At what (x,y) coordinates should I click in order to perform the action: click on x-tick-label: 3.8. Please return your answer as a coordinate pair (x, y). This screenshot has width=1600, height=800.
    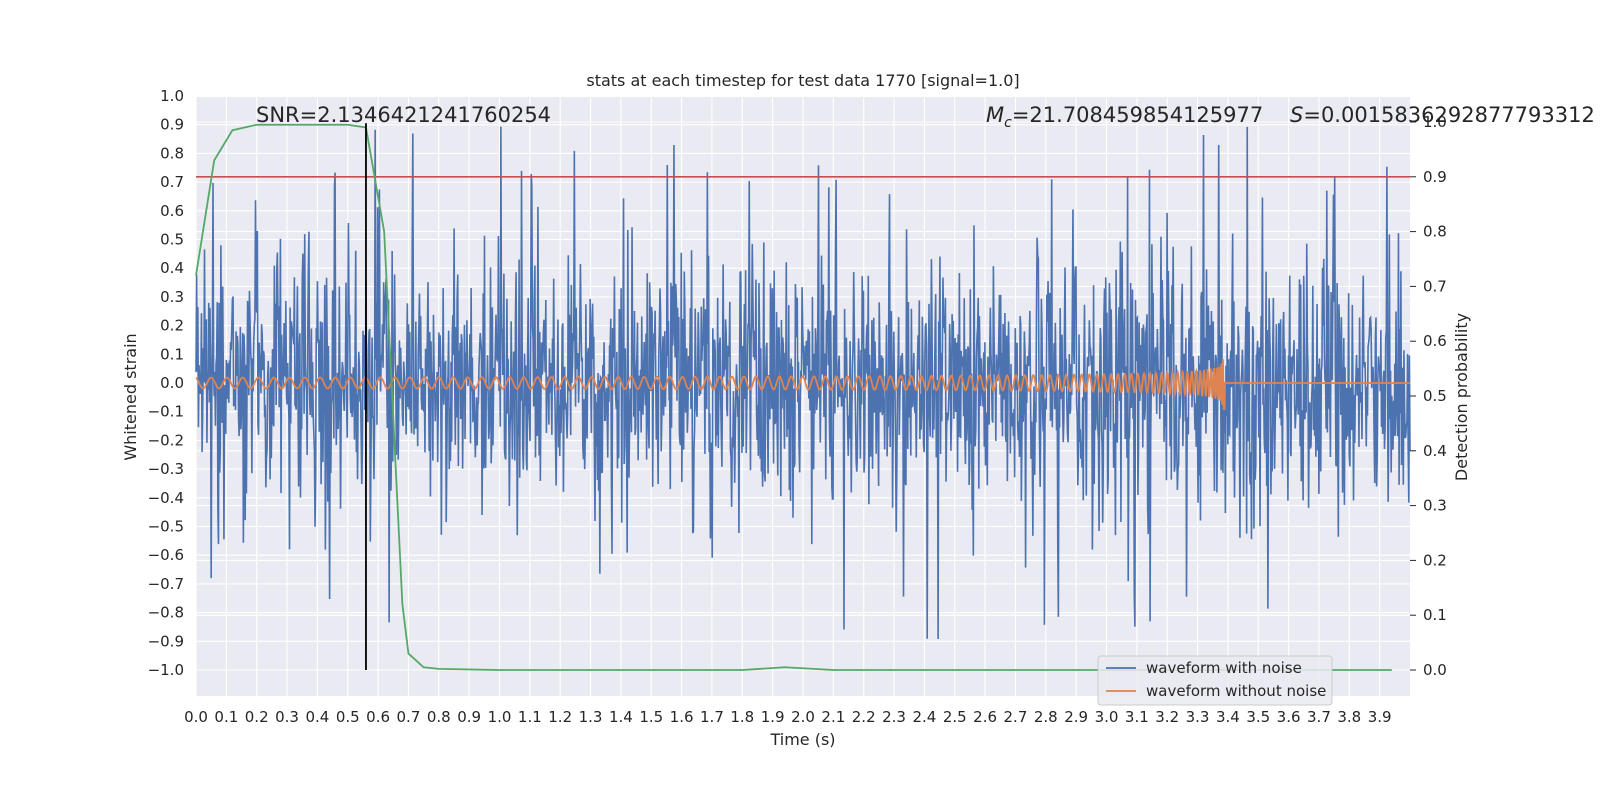
    Looking at the image, I should click on (1349, 717).